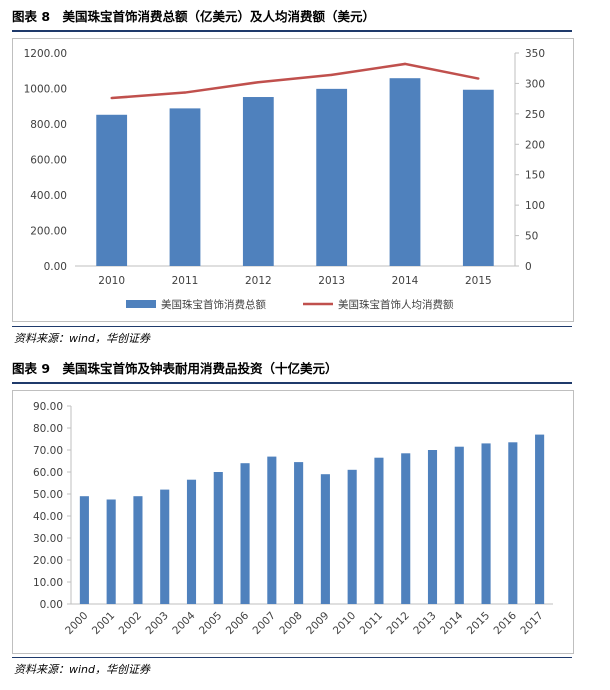  Describe the element at coordinates (111, 98) in the screenshot. I see `line-point-2010` at that location.